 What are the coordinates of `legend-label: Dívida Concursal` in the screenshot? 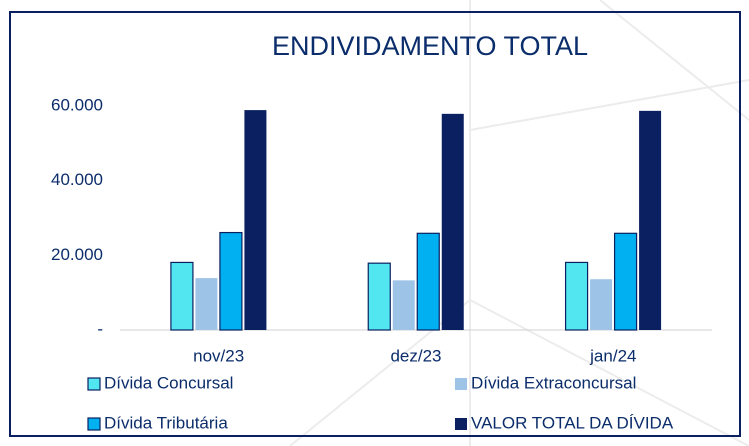 It's located at (168, 382).